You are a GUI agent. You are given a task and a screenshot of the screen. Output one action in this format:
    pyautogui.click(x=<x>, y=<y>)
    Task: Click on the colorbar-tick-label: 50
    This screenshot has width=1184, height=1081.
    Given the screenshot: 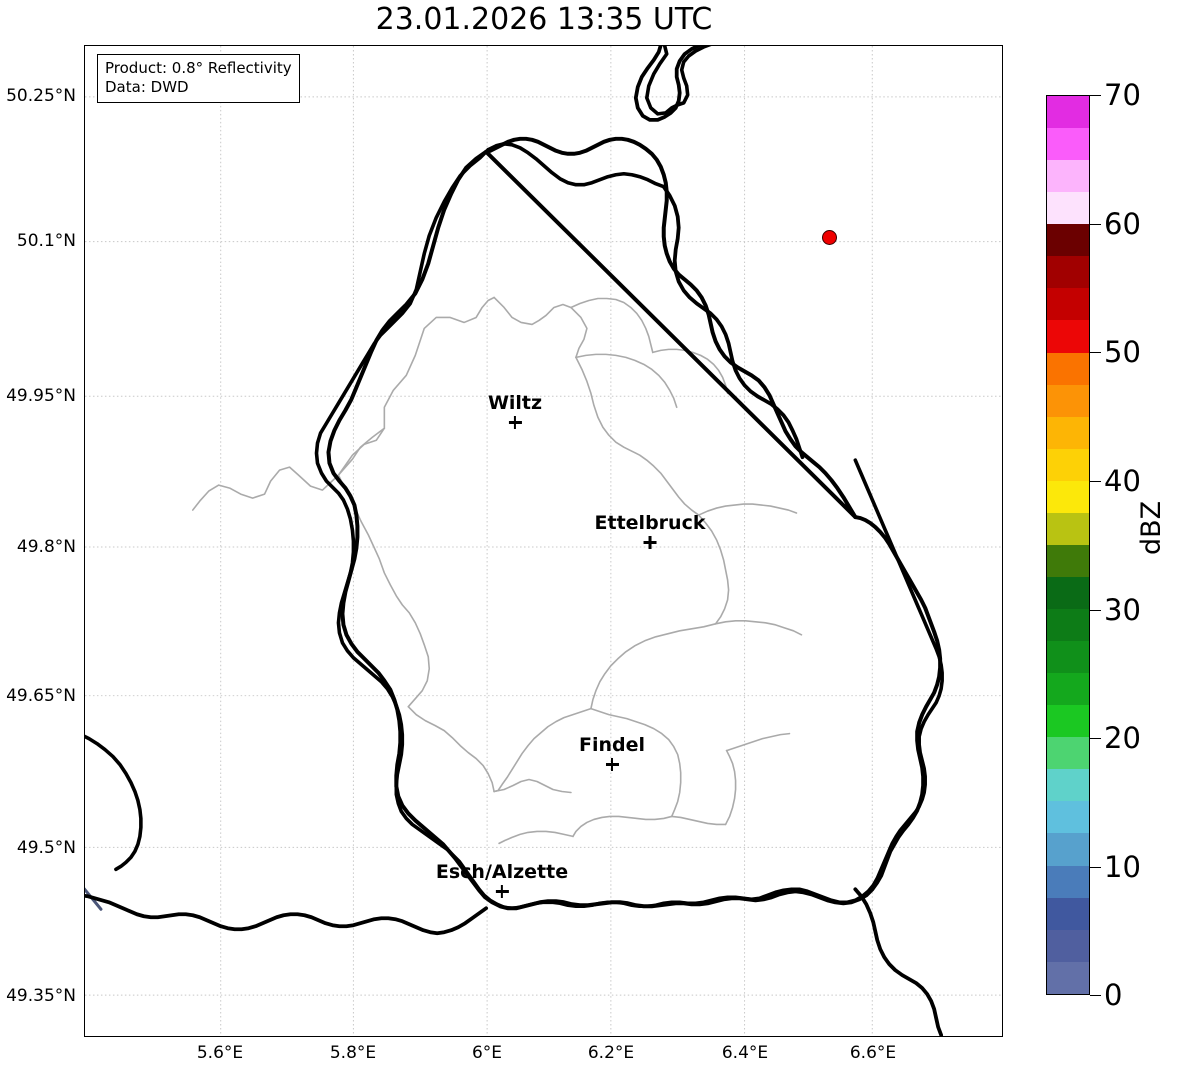 What is the action you would take?
    pyautogui.click(x=1122, y=352)
    